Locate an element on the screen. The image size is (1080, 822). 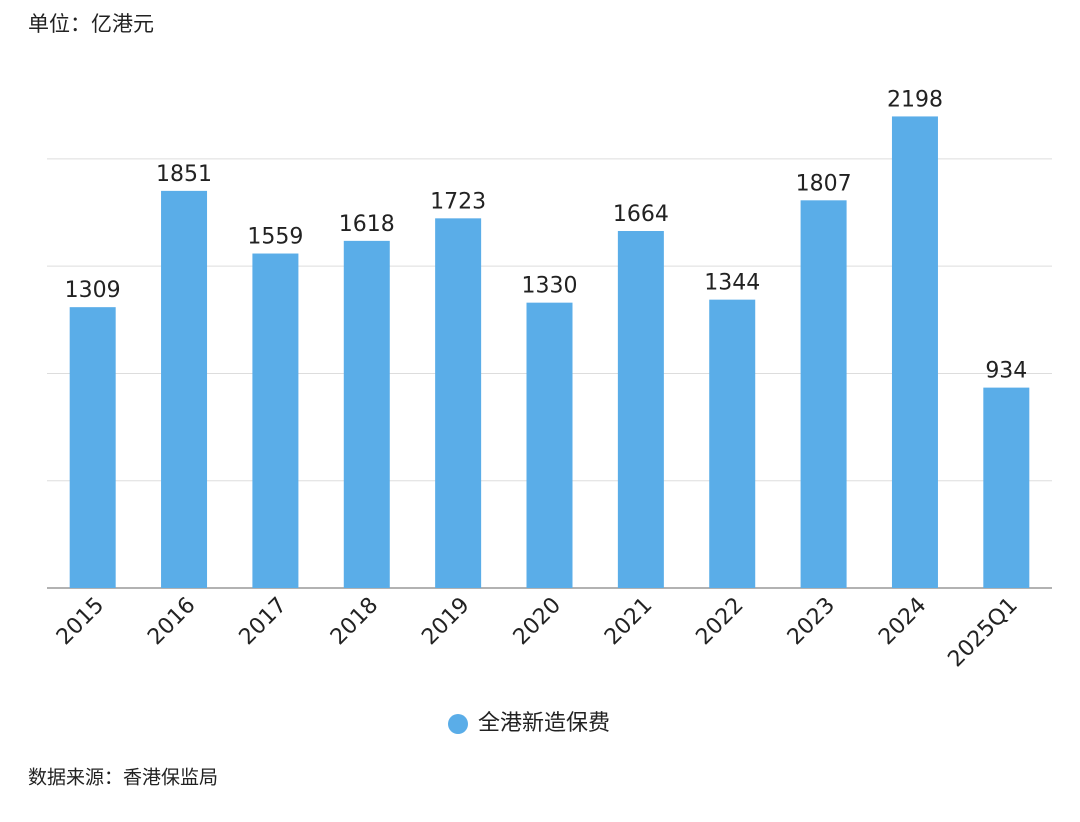
x-tick-label: 2023 is located at coordinates (811, 621).